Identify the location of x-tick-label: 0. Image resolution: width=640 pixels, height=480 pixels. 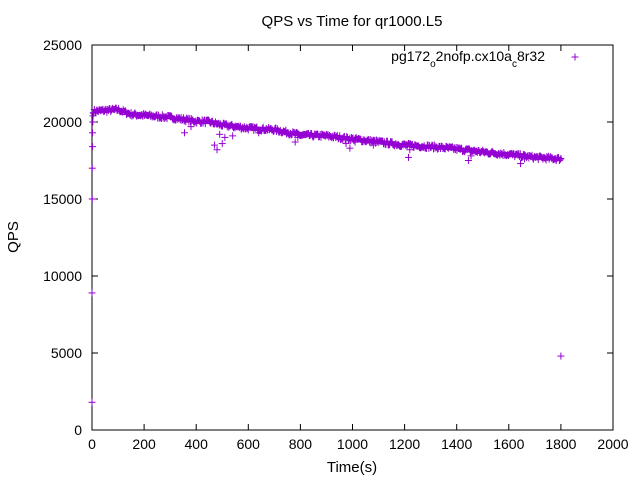
(92, 444).